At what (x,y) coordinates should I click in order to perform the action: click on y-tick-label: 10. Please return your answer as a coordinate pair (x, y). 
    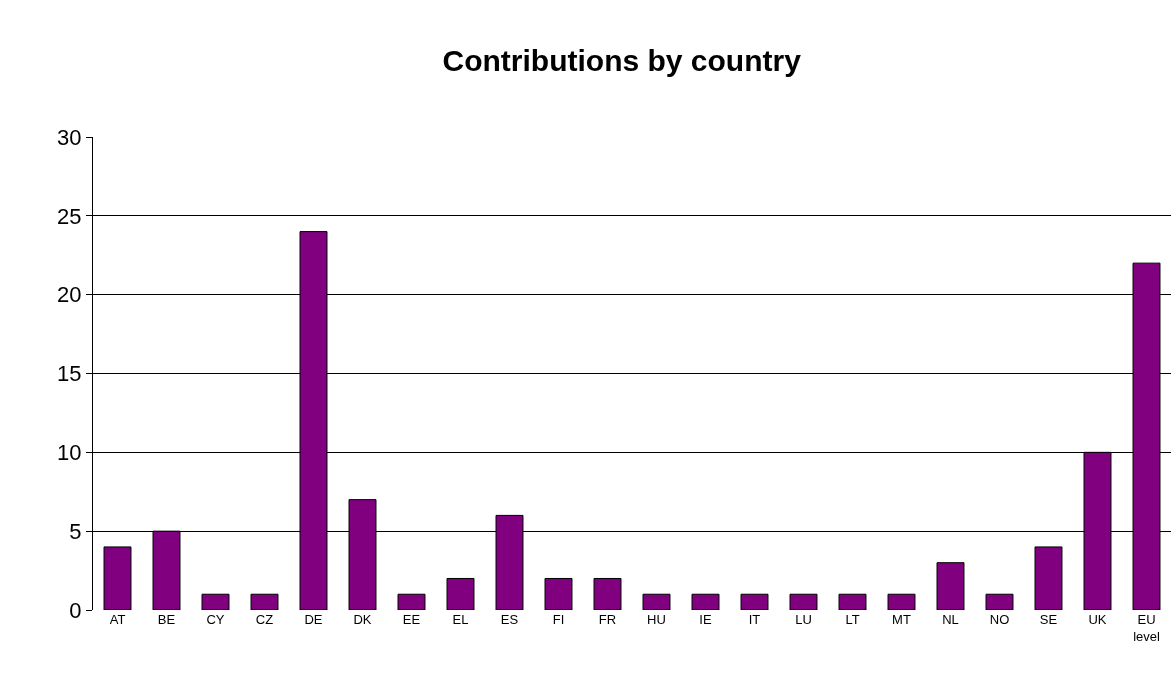
    Looking at the image, I should click on (69, 453).